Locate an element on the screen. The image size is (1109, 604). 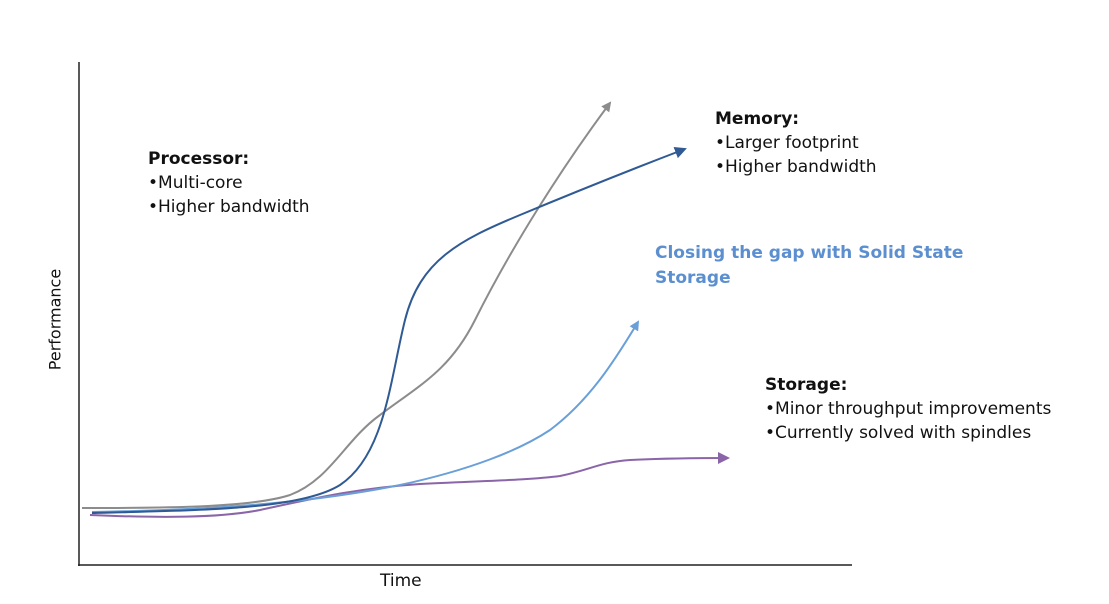
storage-title: Storage: is located at coordinates (806, 385).